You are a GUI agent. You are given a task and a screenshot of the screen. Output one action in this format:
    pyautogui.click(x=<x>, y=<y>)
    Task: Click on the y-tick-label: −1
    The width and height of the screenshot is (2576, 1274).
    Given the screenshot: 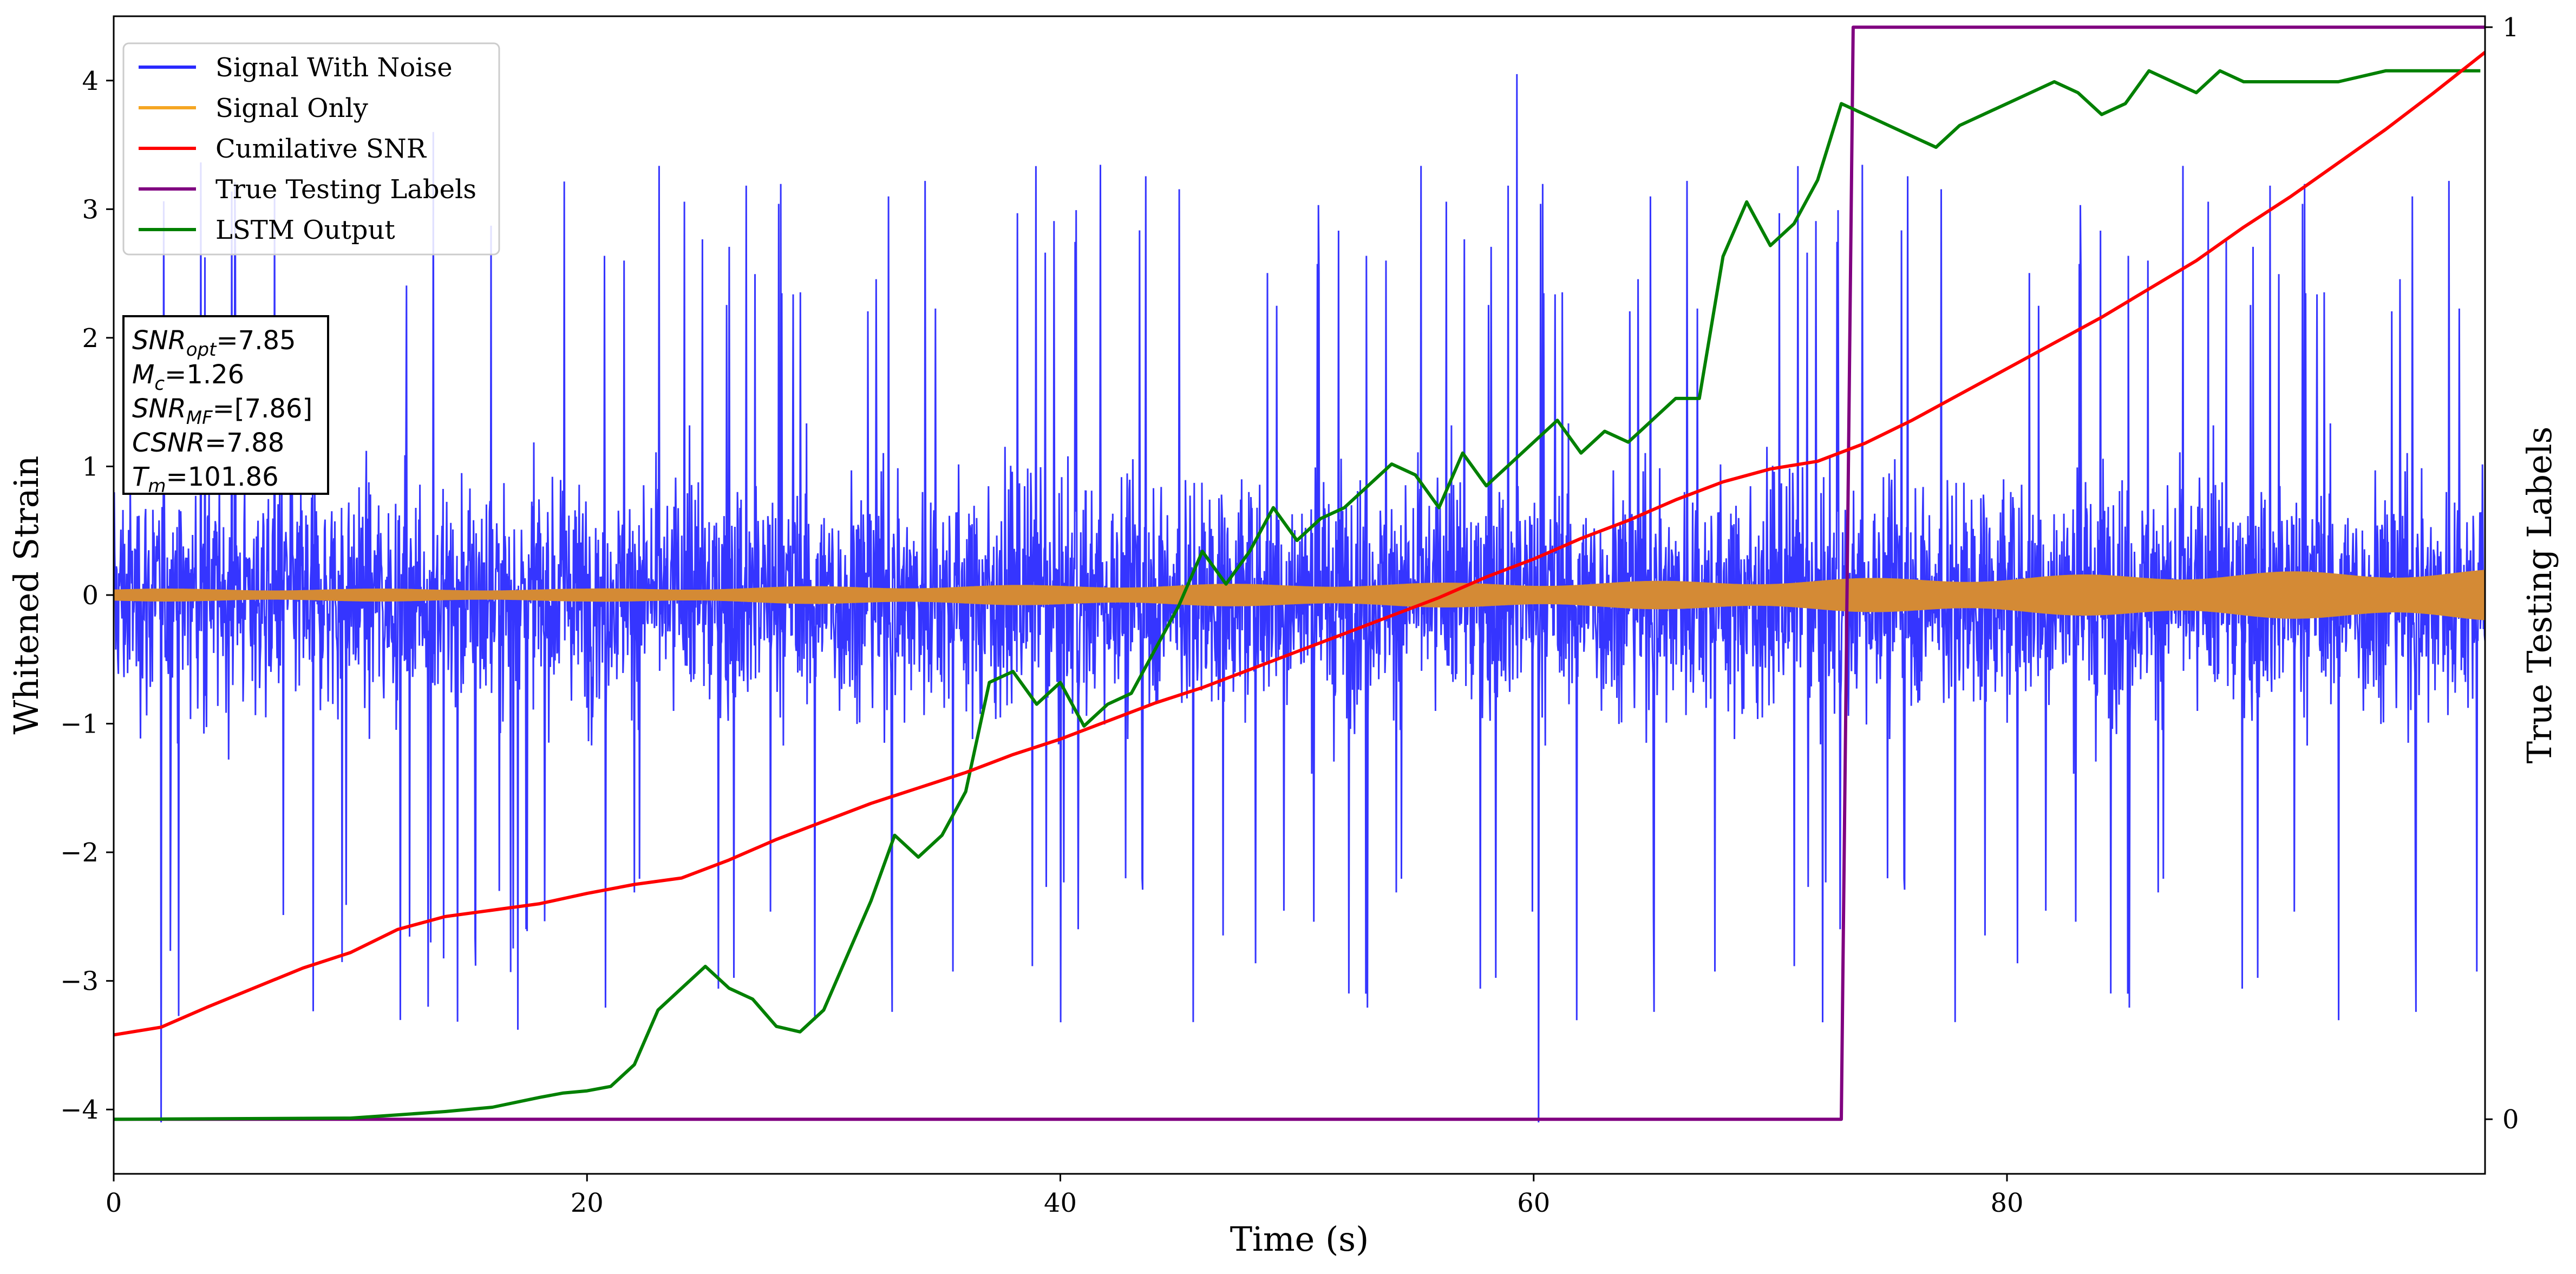 What is the action you would take?
    pyautogui.click(x=79, y=724)
    